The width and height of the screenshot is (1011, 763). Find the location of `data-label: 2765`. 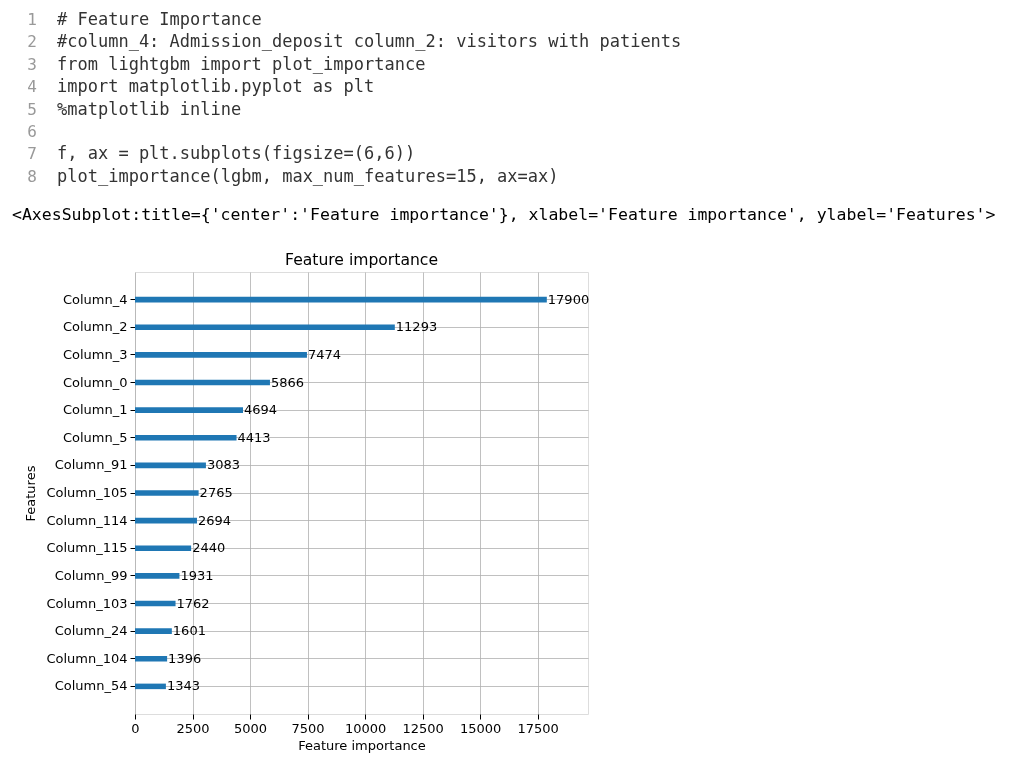

data-label: 2765 is located at coordinates (216, 492).